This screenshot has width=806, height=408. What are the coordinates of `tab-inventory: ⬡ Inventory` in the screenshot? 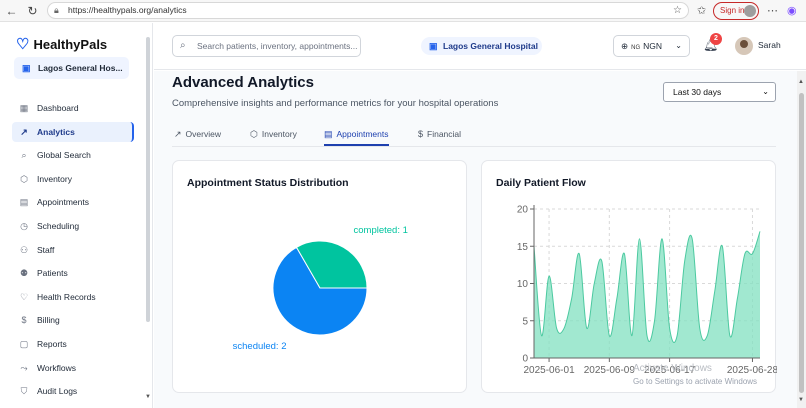 It's located at (273, 137).